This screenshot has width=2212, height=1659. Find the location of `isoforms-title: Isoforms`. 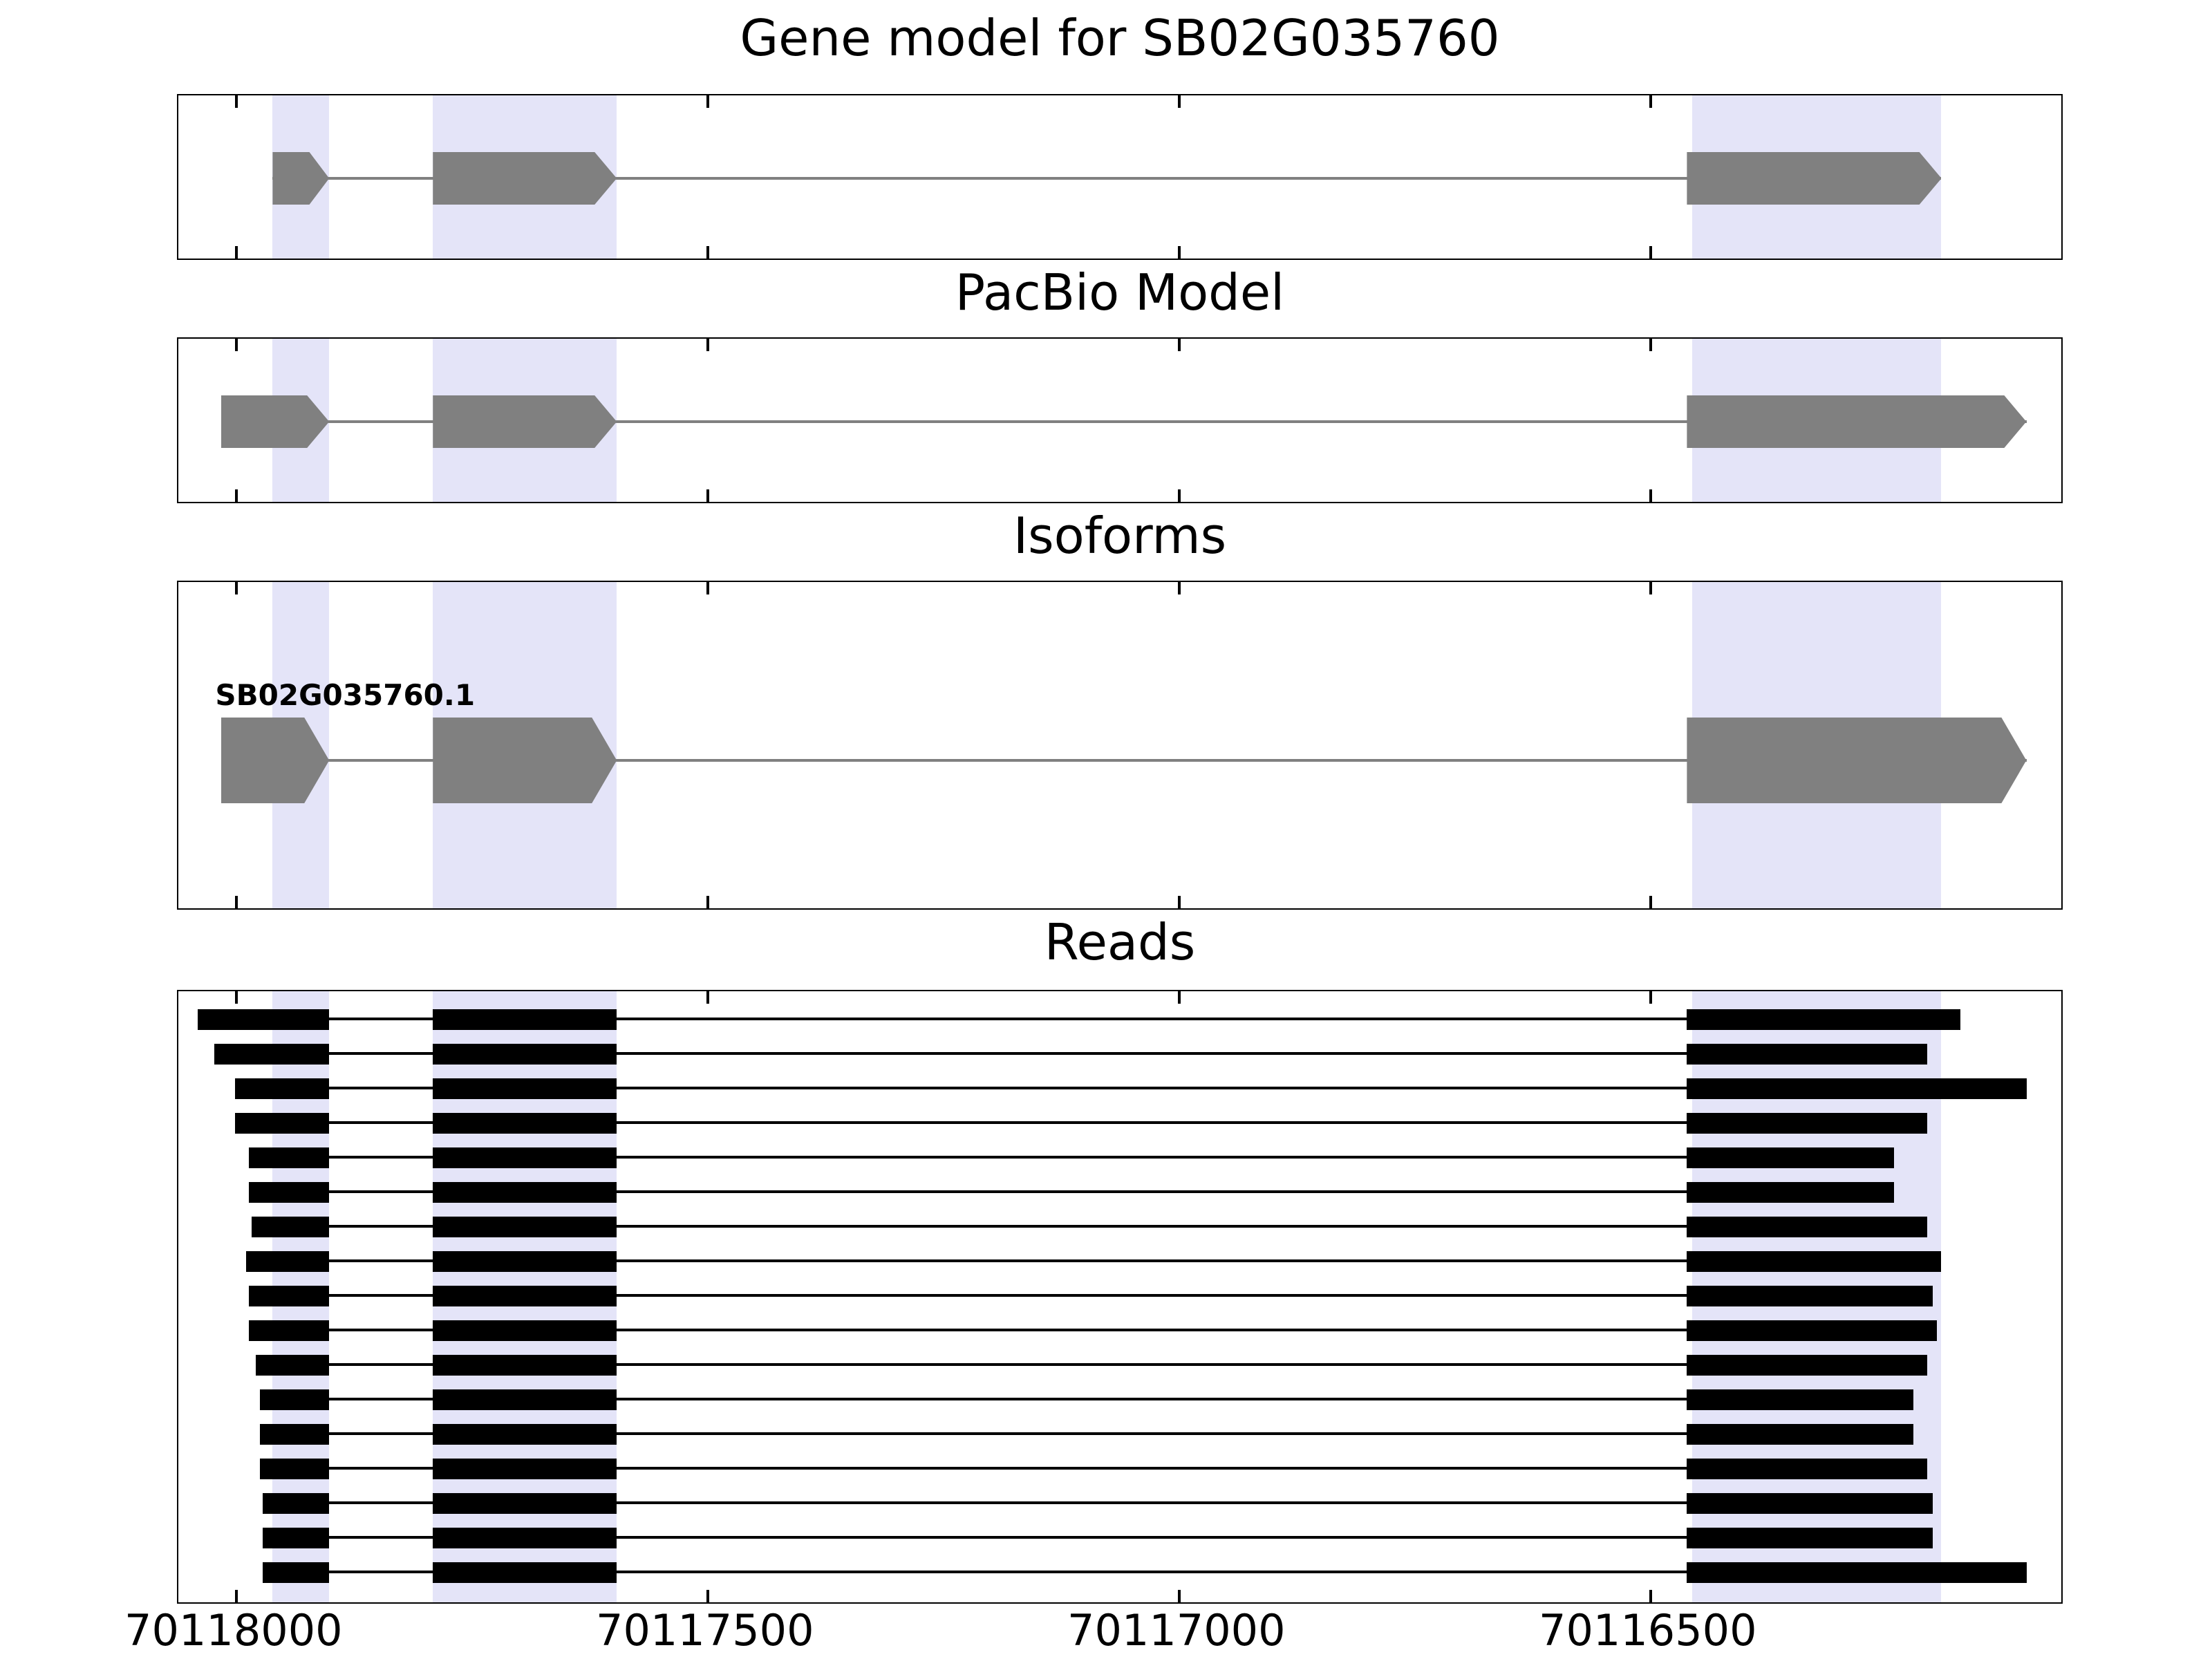

isoforms-title: Isoforms is located at coordinates (1120, 537).